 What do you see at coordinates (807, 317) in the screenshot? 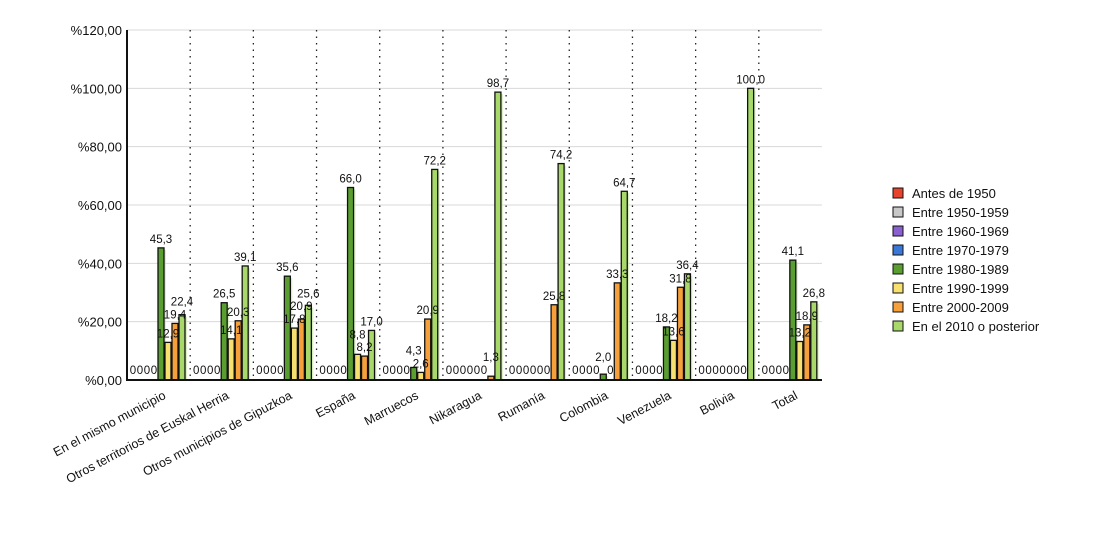
I see `data-label: 18,9` at bounding box center [807, 317].